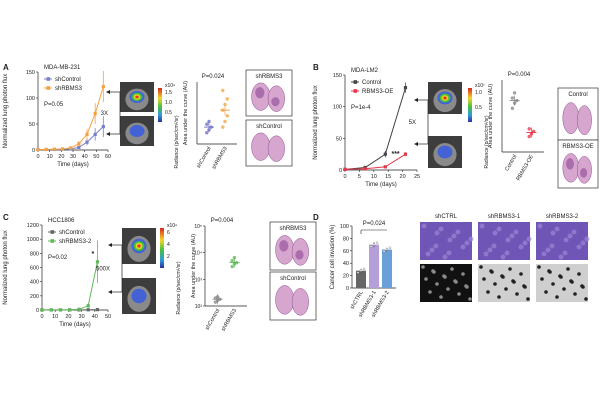  What do you see at coordinates (346, 264) in the screenshot?
I see `y-tick-label: 40` at bounding box center [346, 264].